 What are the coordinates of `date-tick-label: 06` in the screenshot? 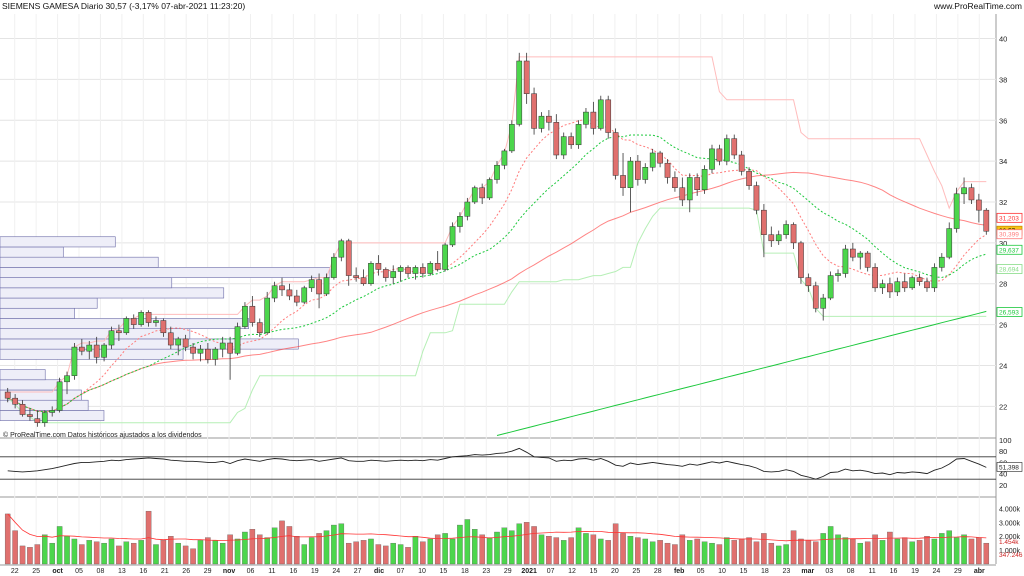 It's located at (251, 571).